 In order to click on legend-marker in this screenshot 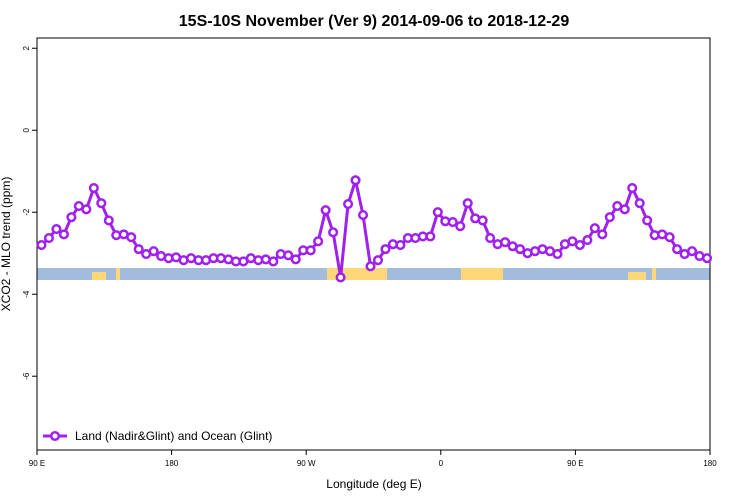, I will do `click(55, 436)`.